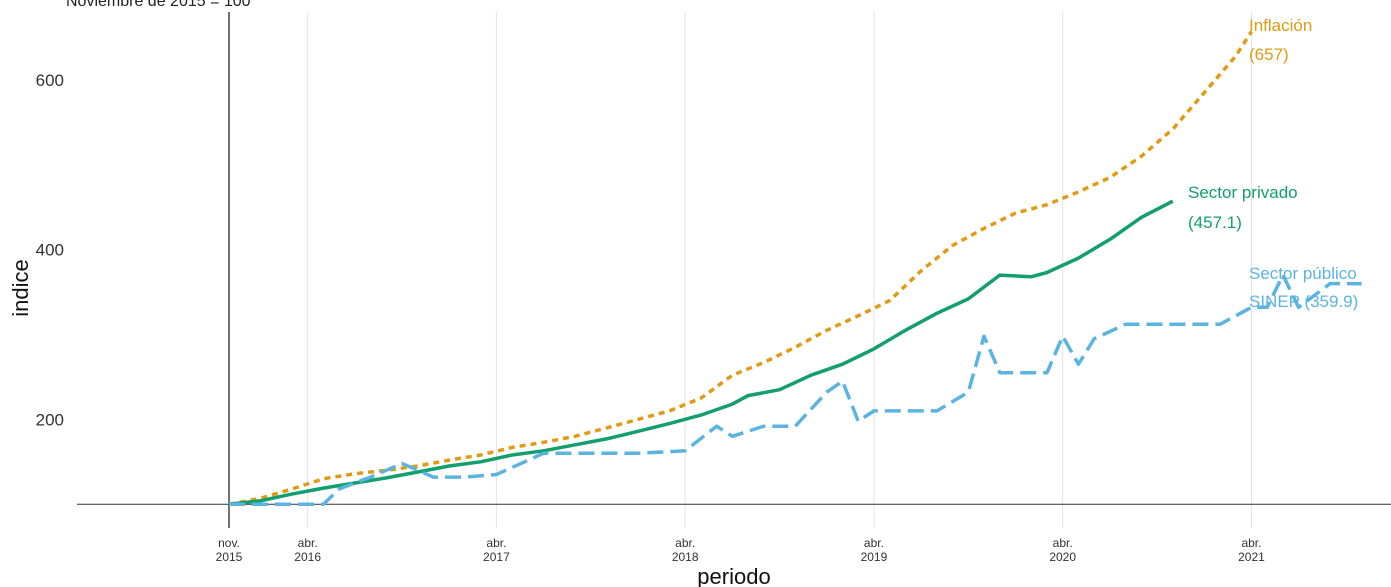 Image resolution: width=1391 pixels, height=587 pixels. I want to click on y-tick-label: 400, so click(50, 250).